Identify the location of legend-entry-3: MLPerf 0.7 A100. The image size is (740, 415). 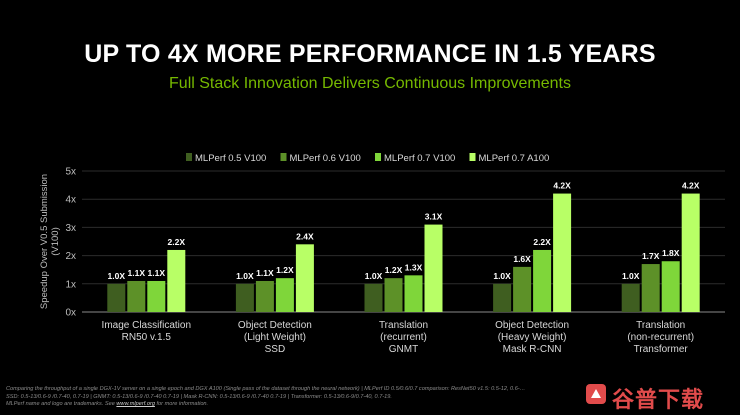
(514, 158).